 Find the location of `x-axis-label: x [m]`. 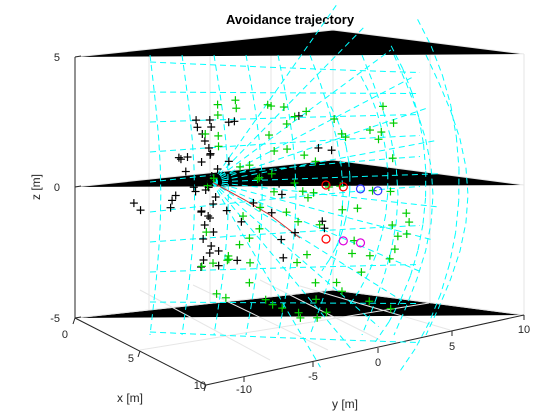

x-axis-label: x [m] is located at coordinates (130, 398).